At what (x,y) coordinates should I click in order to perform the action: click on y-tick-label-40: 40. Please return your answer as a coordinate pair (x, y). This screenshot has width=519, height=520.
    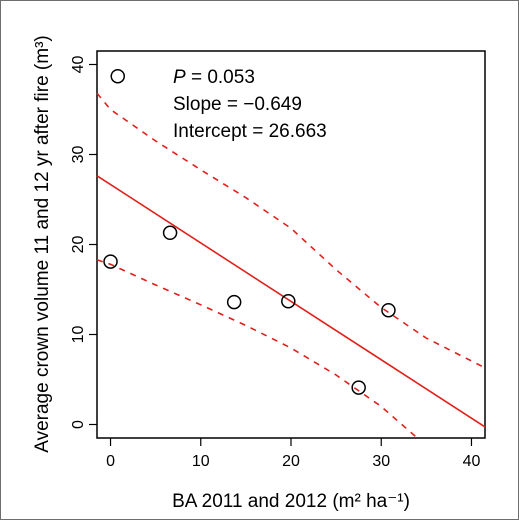
    Looking at the image, I should click on (78, 65).